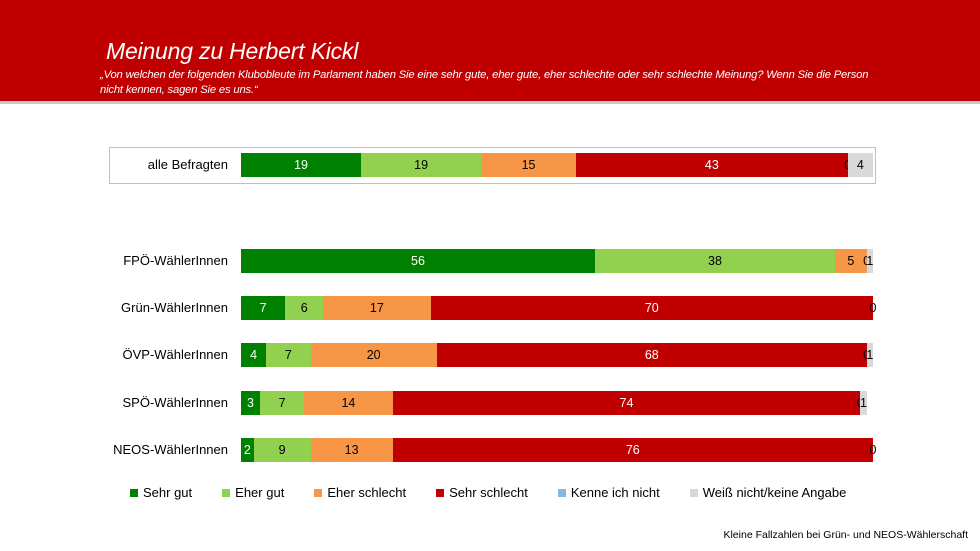 The image size is (980, 551). I want to click on bar-segment: 20, so click(373, 355).